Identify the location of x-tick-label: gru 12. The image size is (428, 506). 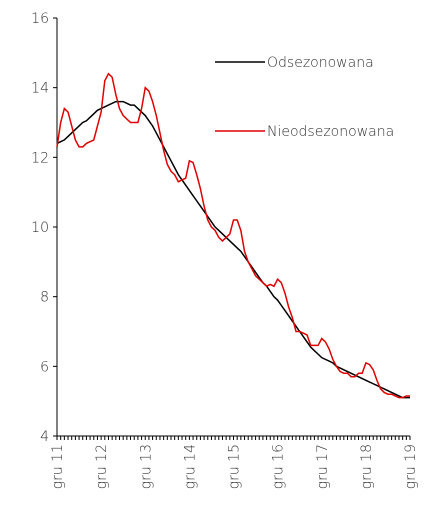
(102, 466).